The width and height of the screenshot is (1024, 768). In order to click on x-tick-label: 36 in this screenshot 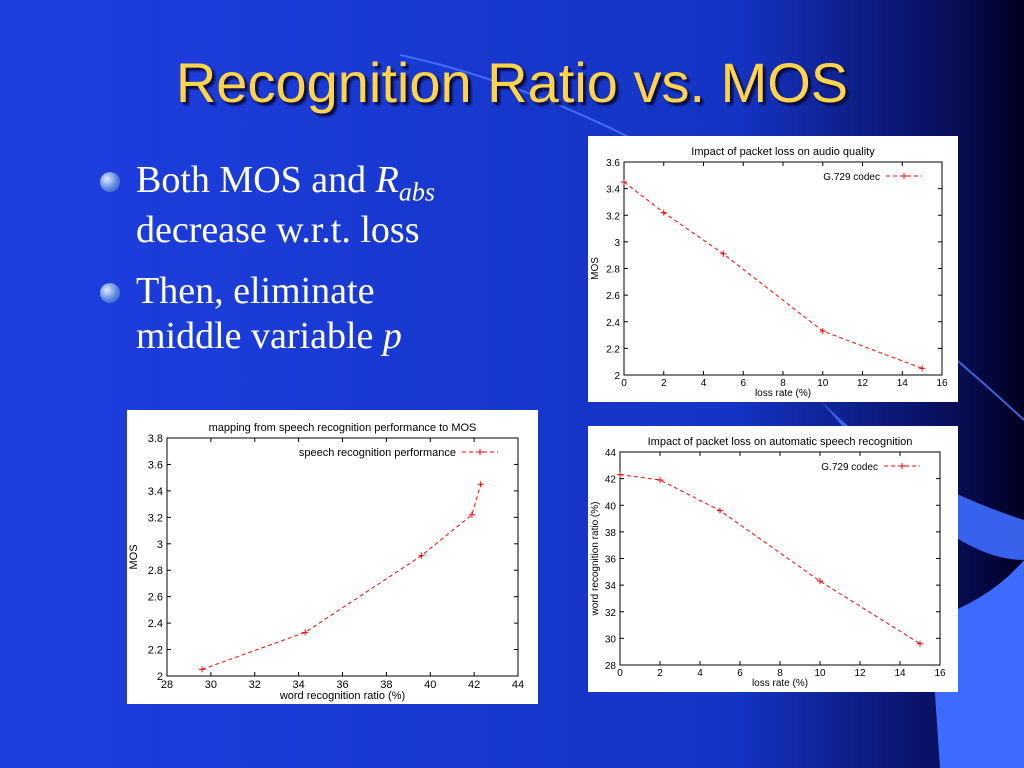, I will do `click(342, 685)`.